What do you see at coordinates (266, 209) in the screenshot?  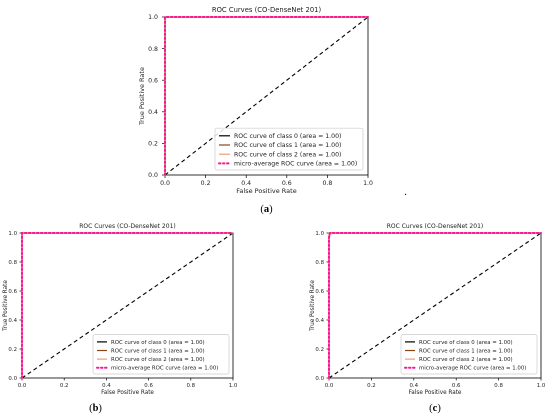 I see `panel-caption: (a)` at bounding box center [266, 209].